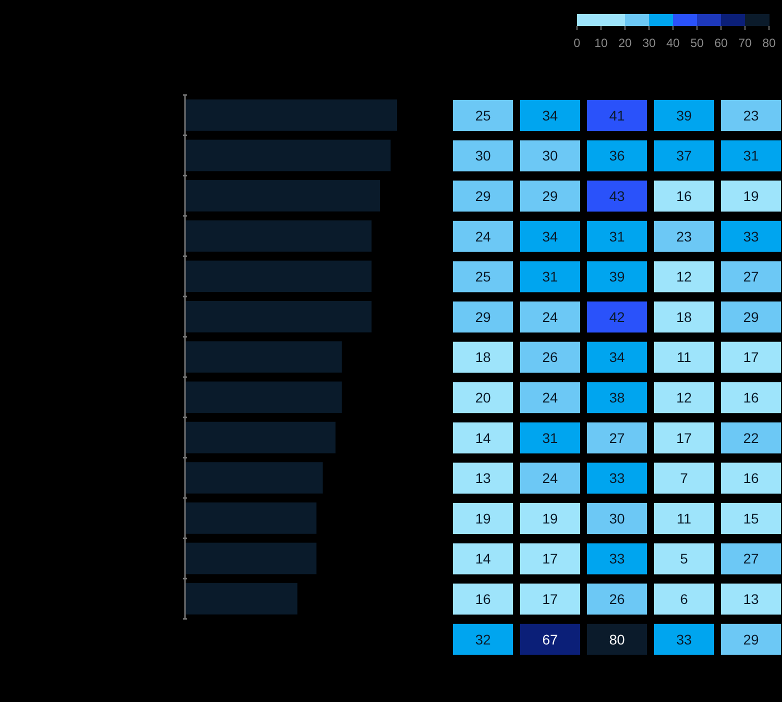  Describe the element at coordinates (684, 558) in the screenshot. I see `data-label: 5` at that location.